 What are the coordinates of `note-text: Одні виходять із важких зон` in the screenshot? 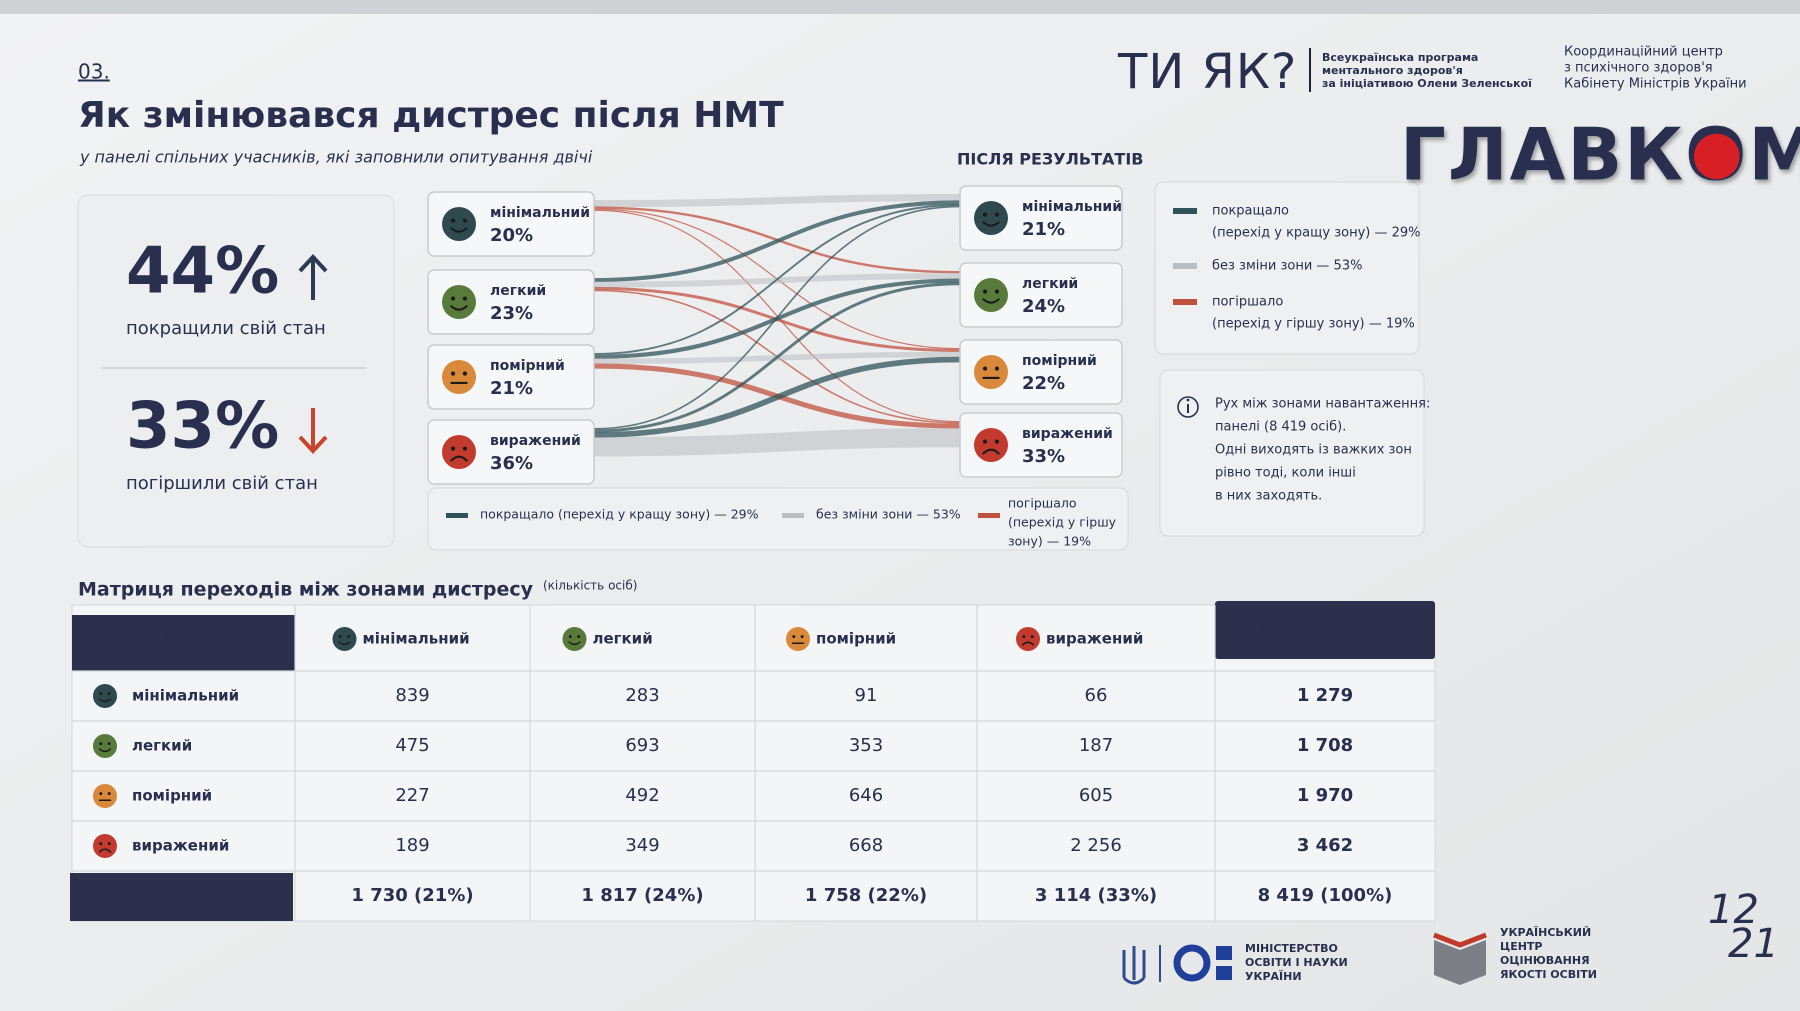 It's located at (1313, 450).